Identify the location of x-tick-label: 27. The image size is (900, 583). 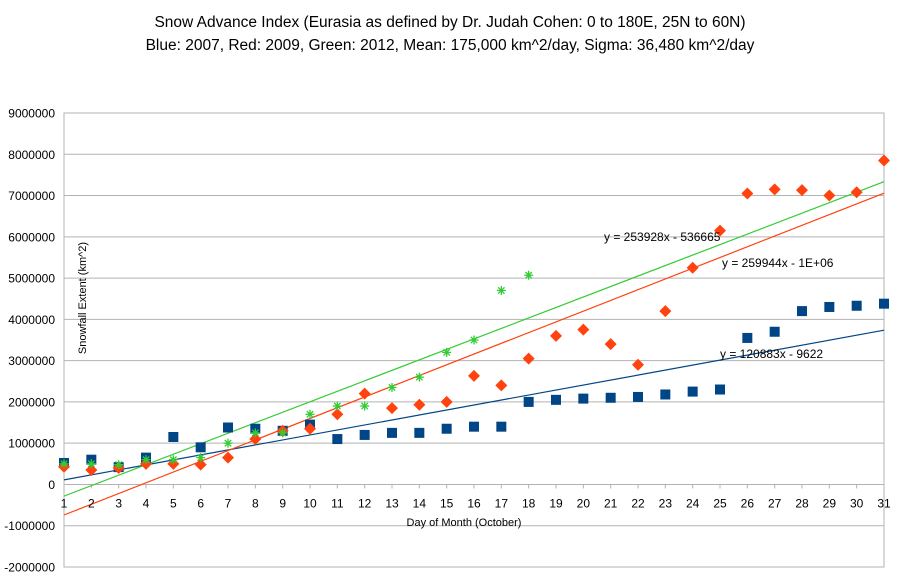
(775, 503).